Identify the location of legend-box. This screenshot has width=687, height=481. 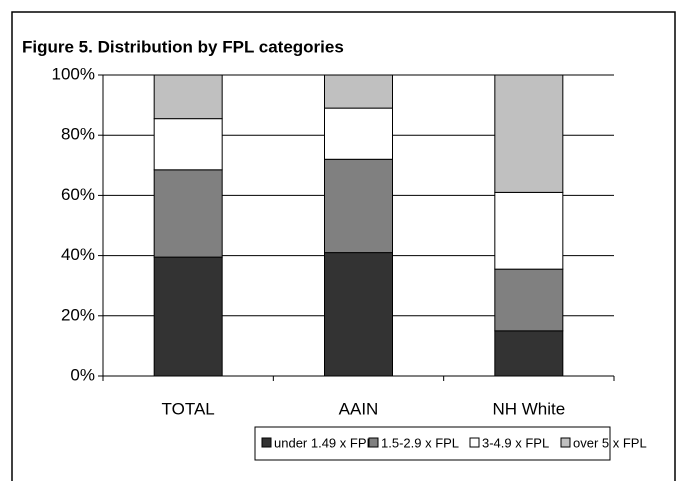
(432, 443).